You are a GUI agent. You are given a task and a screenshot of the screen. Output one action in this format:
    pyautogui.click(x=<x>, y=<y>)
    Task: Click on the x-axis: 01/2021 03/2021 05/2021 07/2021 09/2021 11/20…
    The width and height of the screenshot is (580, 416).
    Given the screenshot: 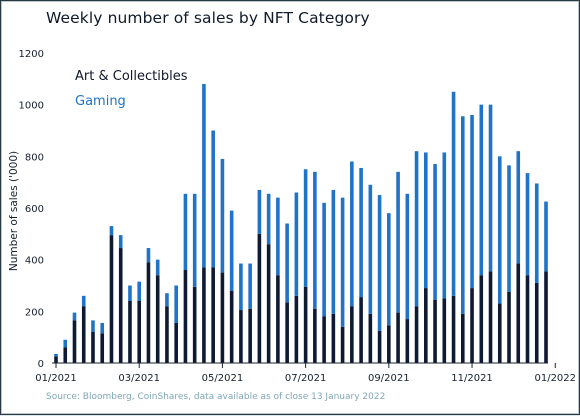 What is the action you would take?
    pyautogui.click(x=305, y=373)
    